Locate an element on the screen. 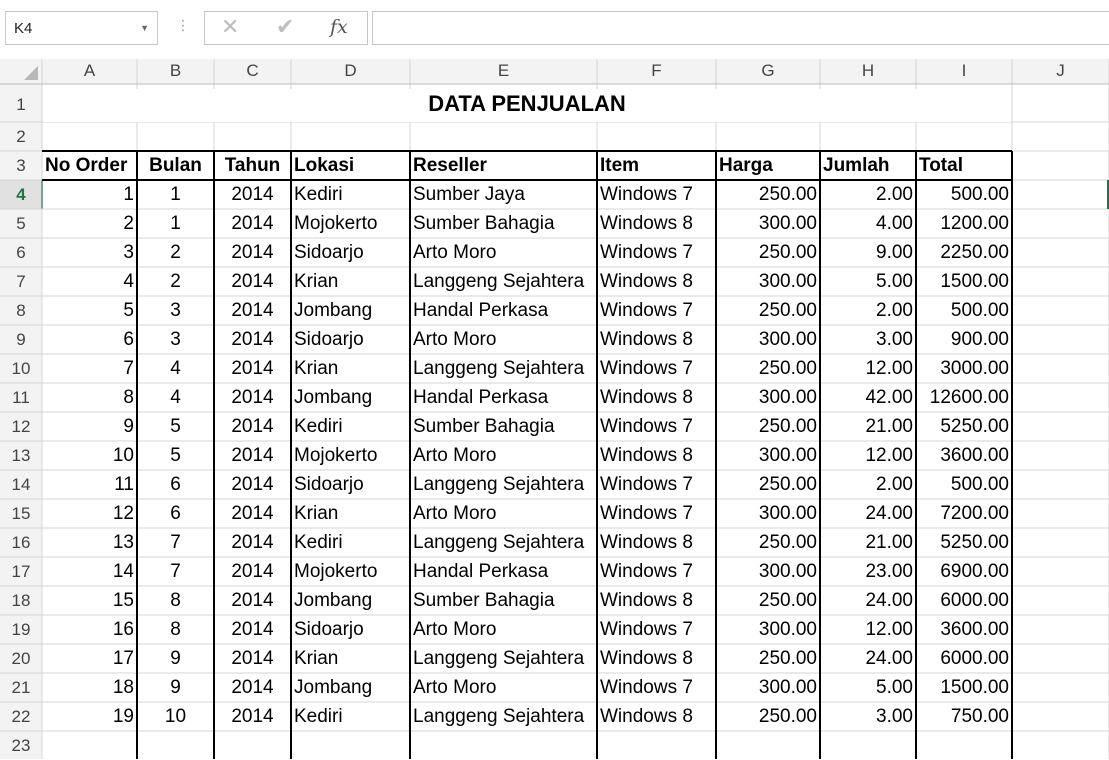 The height and width of the screenshot is (760, 1109). table-cell: 18 is located at coordinates (123, 687).